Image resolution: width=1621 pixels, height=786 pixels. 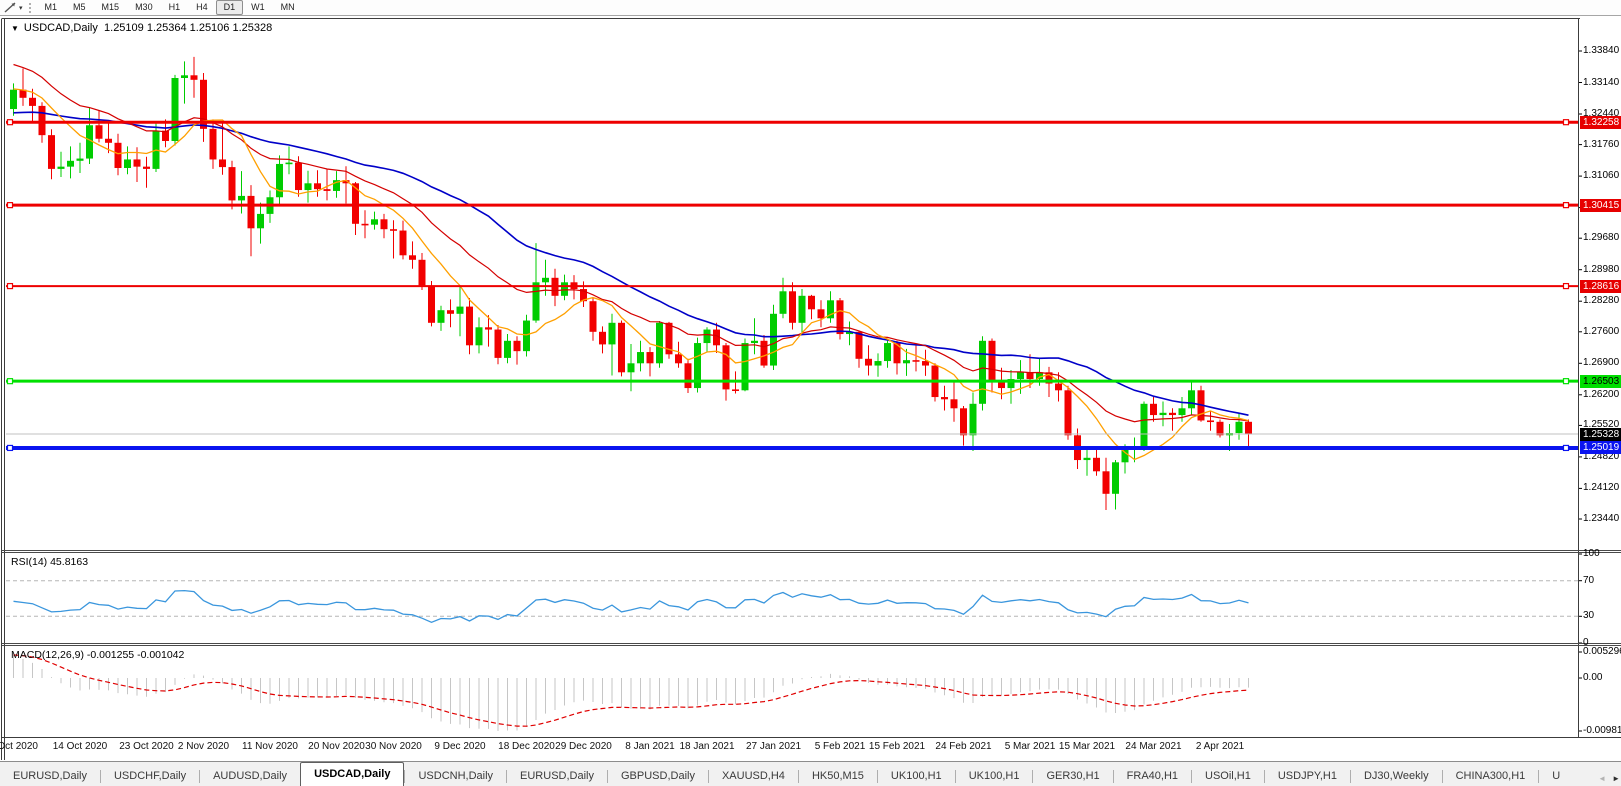 What do you see at coordinates (1589, 616) in the screenshot?
I see `rsi-tick-label: 30` at bounding box center [1589, 616].